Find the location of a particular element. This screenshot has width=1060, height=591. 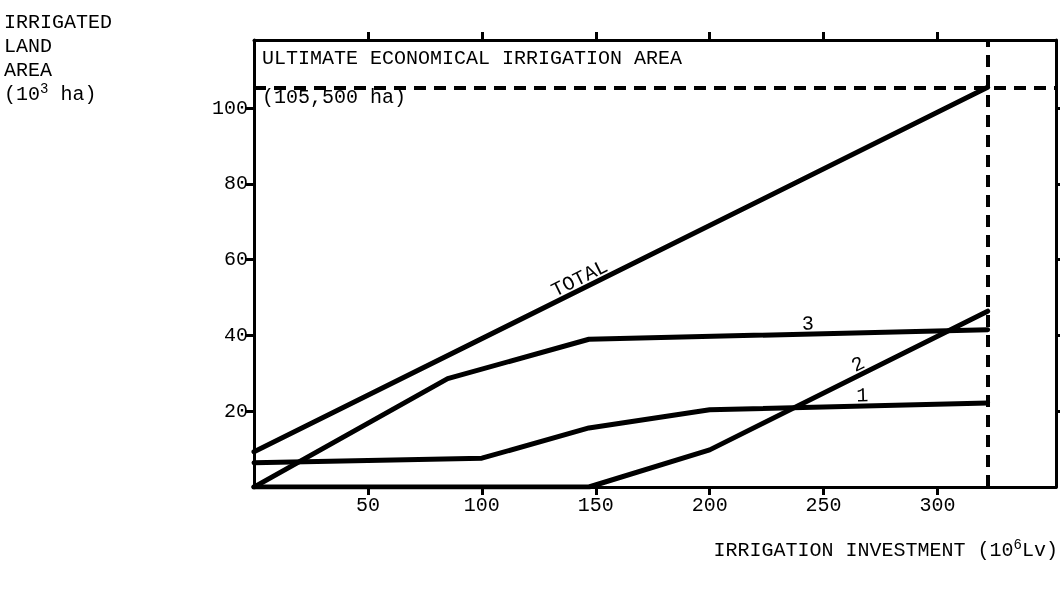

x-tick-label: 250 is located at coordinates (823, 505).